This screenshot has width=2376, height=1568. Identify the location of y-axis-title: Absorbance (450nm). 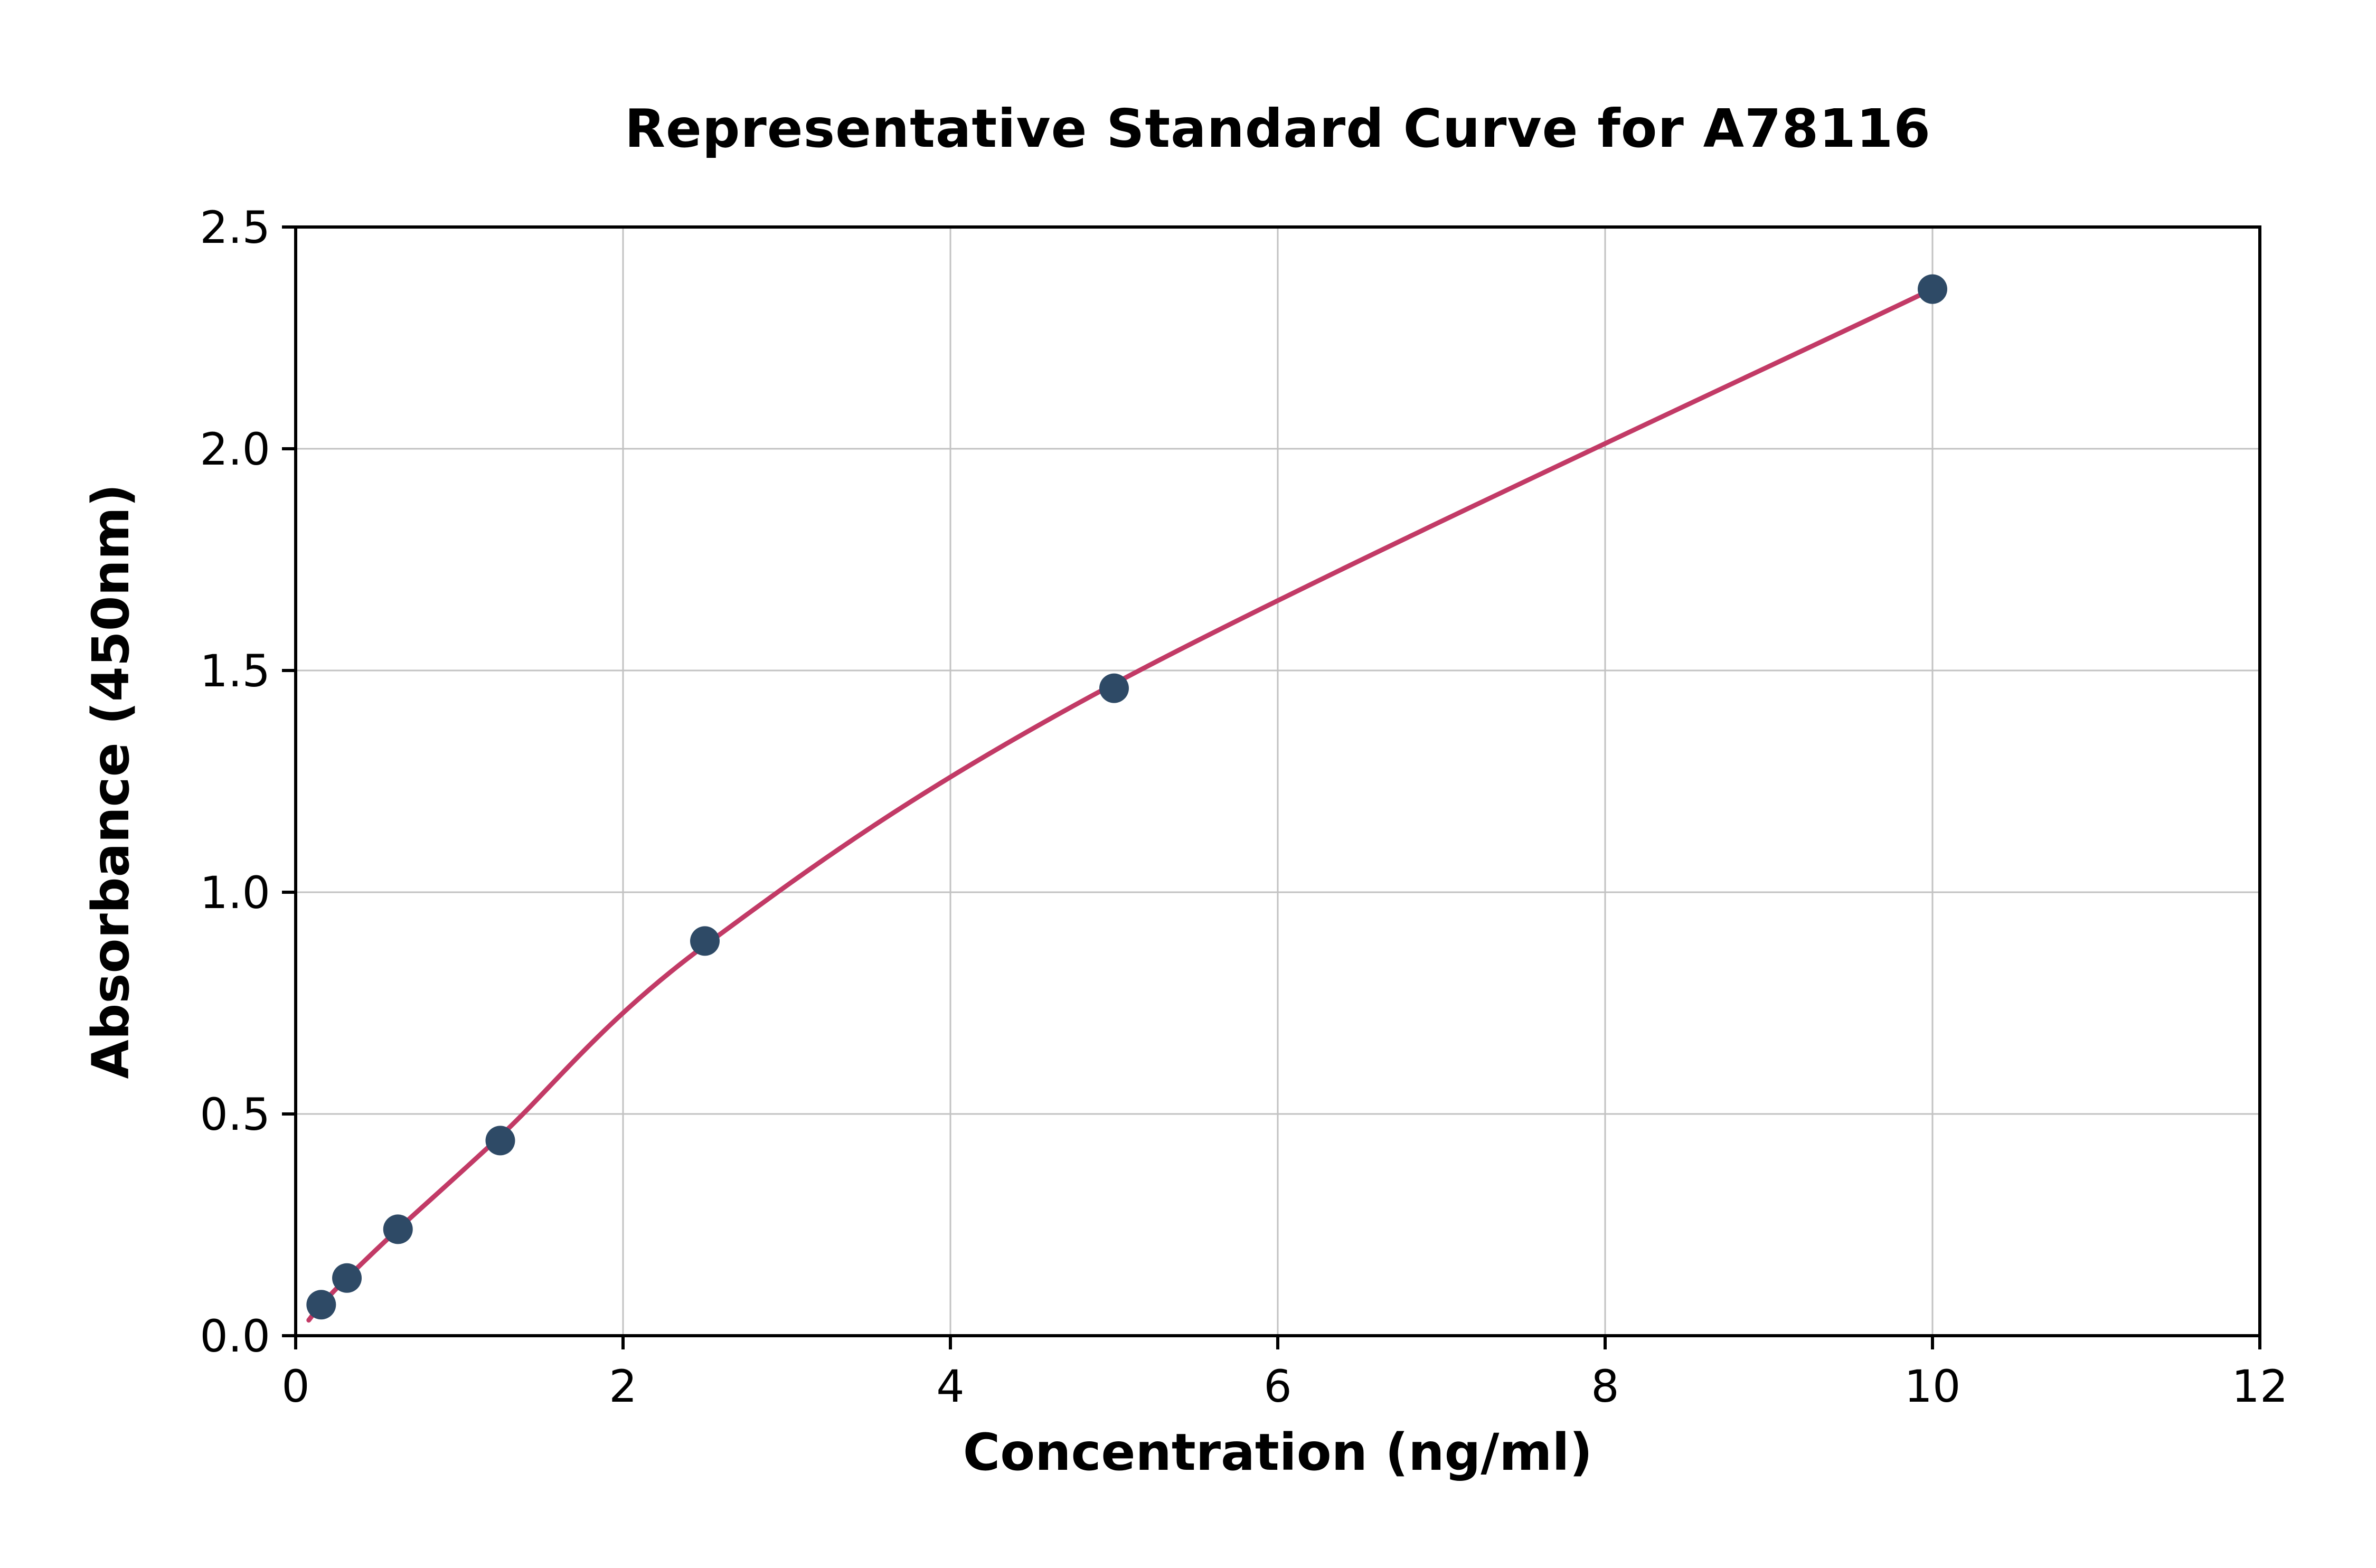
(110, 781).